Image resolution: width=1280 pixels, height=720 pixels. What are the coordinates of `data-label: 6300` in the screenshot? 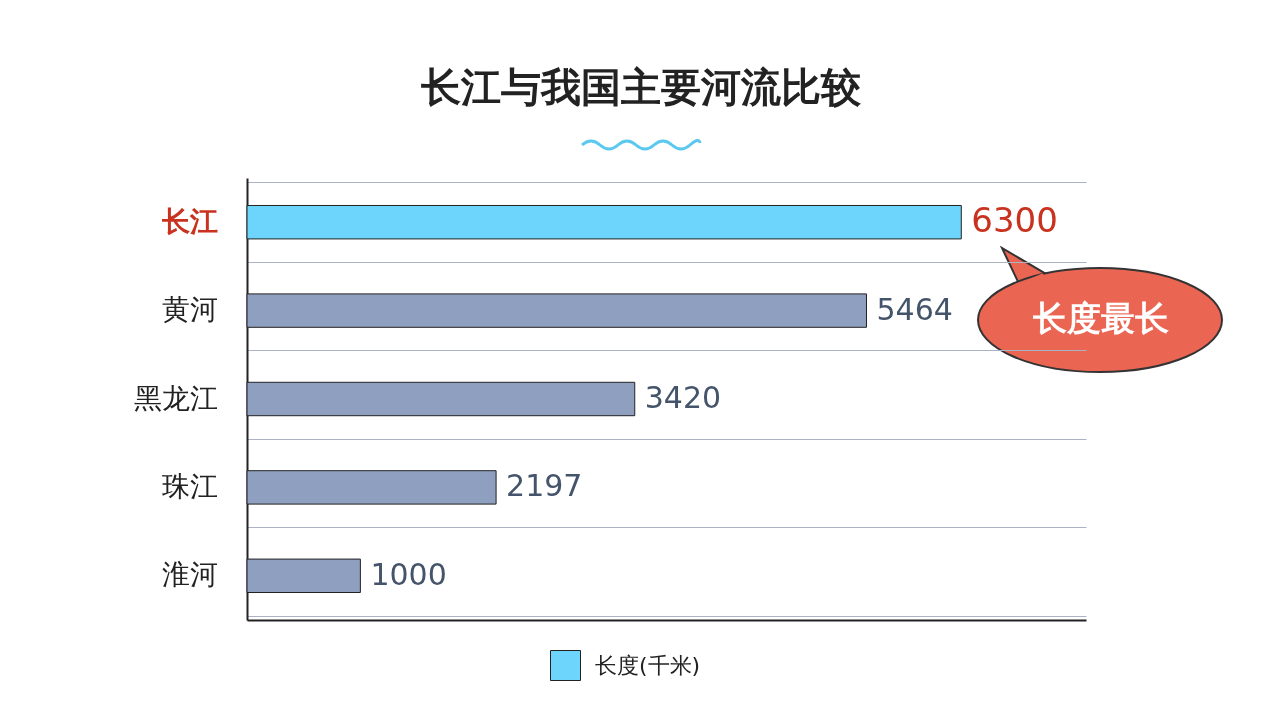 It's located at (1014, 220).